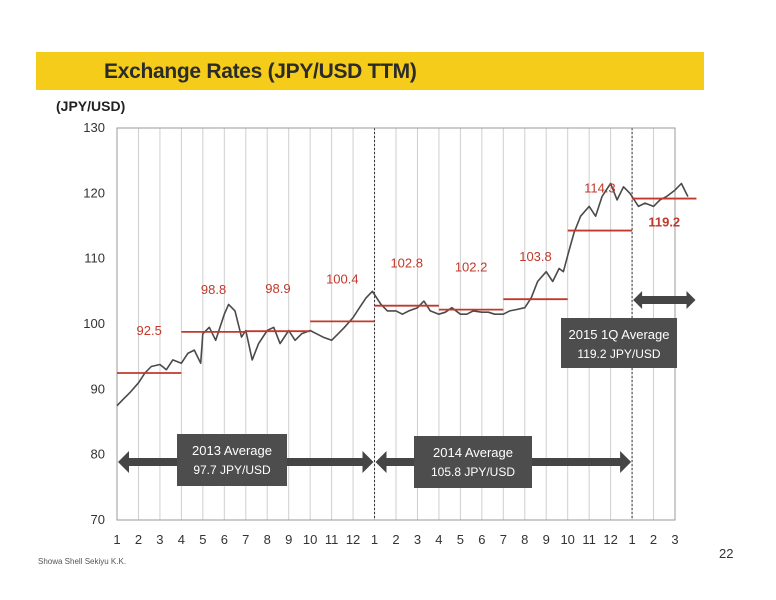 The image size is (776, 600). Describe the element at coordinates (342, 278) in the screenshot. I see `average-label: 100.4` at that location.